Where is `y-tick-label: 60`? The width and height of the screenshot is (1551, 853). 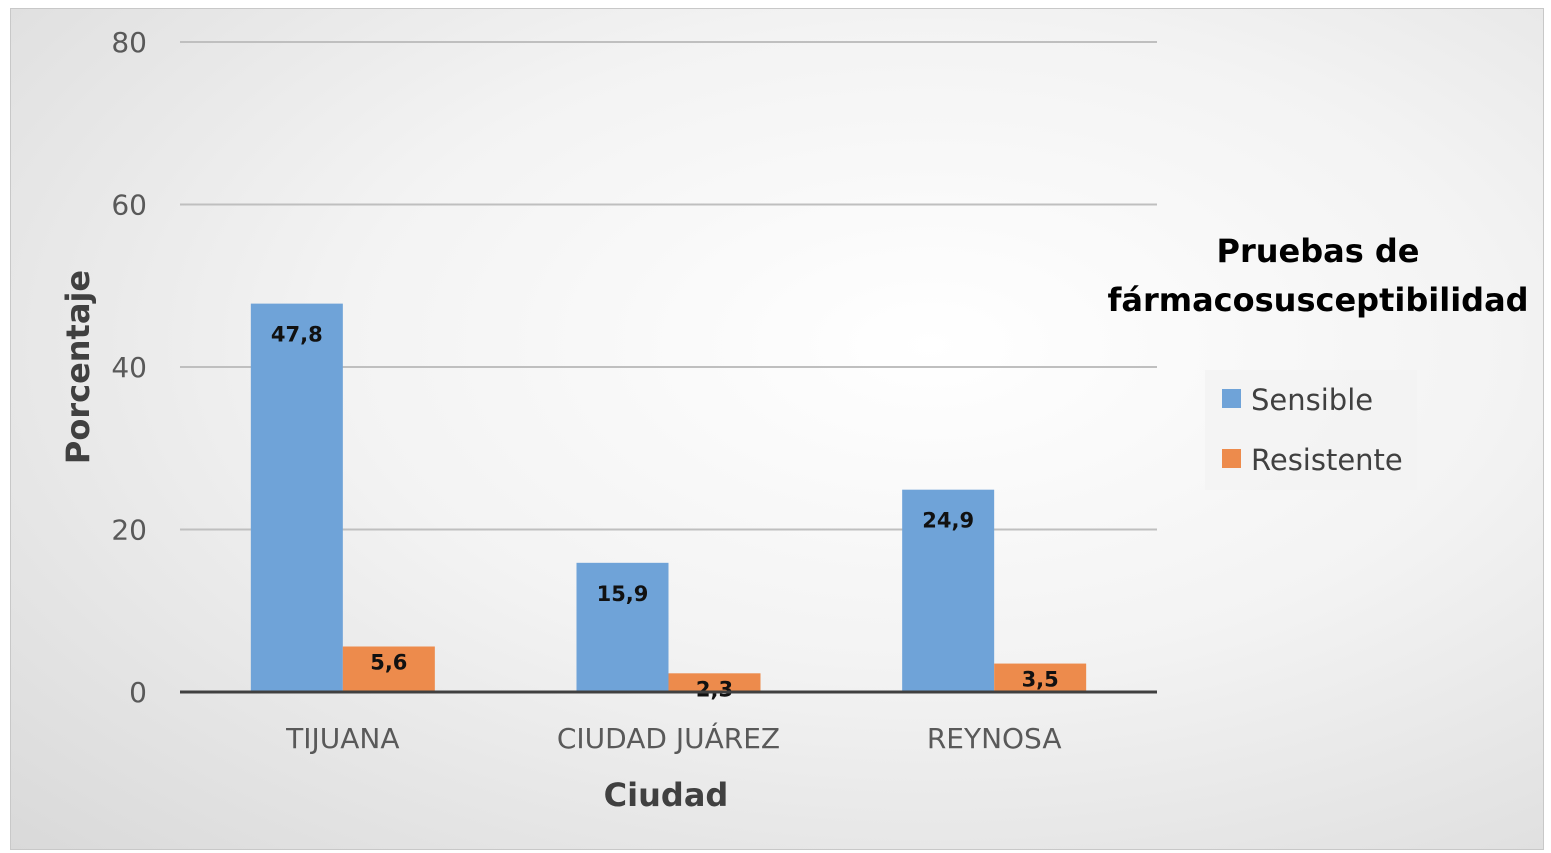
y-tick-label: 60 is located at coordinates (129, 205).